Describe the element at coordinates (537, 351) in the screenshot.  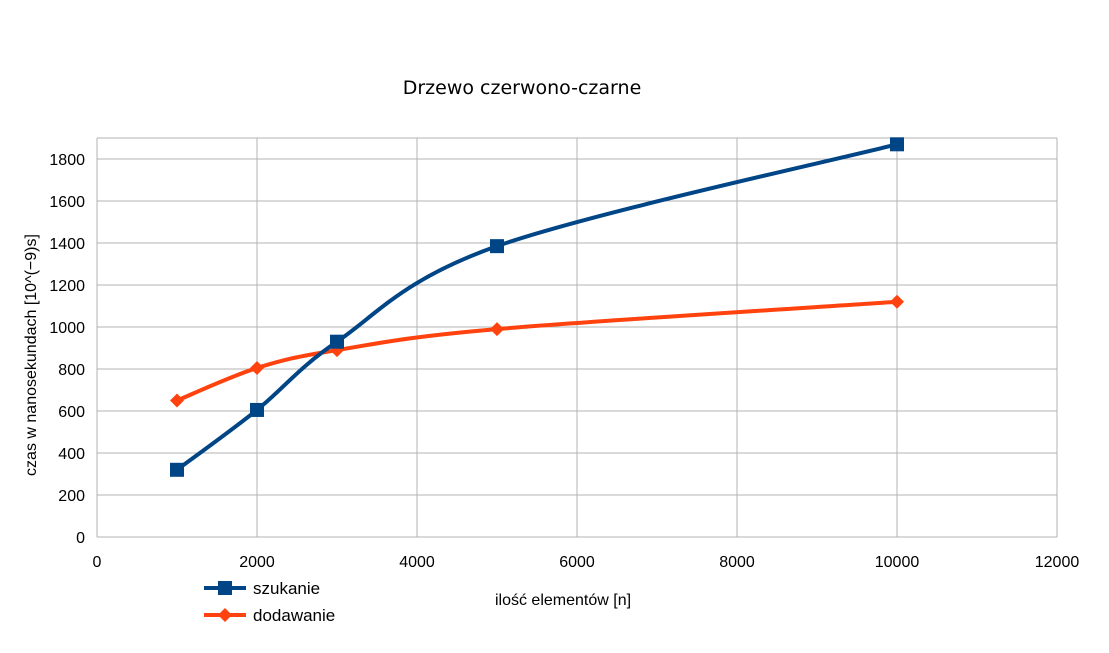
I see `series-line` at that location.